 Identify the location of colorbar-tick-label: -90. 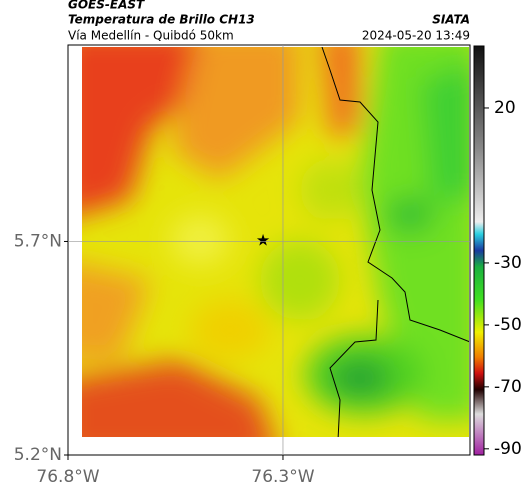
(508, 449).